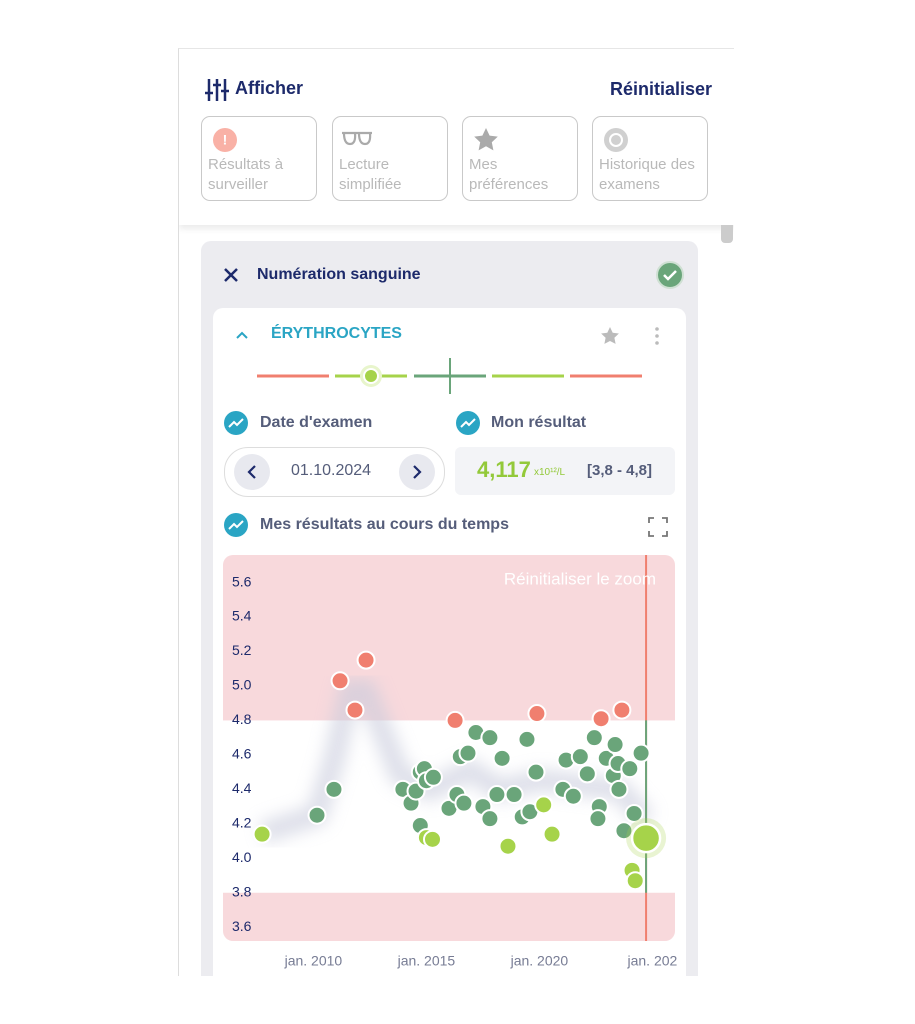 This screenshot has height=1024, width=915. Describe the element at coordinates (417, 472) in the screenshot. I see `next-button` at that location.